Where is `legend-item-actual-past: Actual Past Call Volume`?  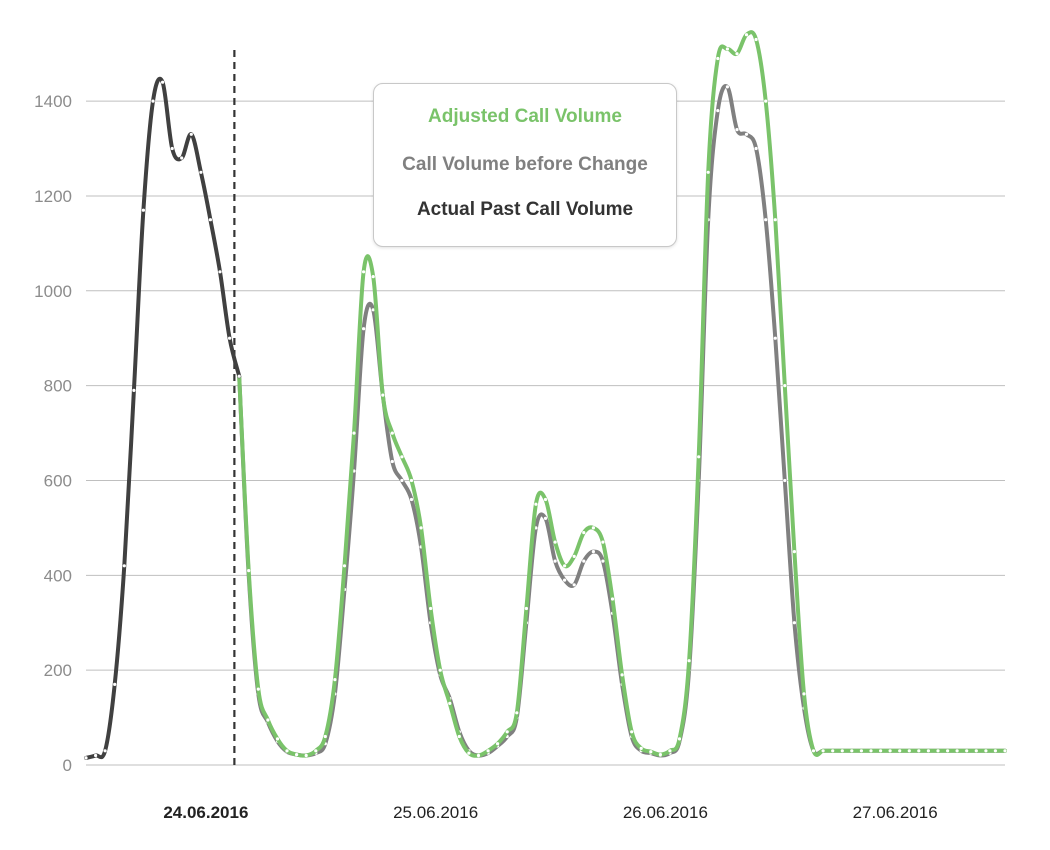
legend-item-actual-past: Actual Past Call Volume is located at coordinates (525, 209).